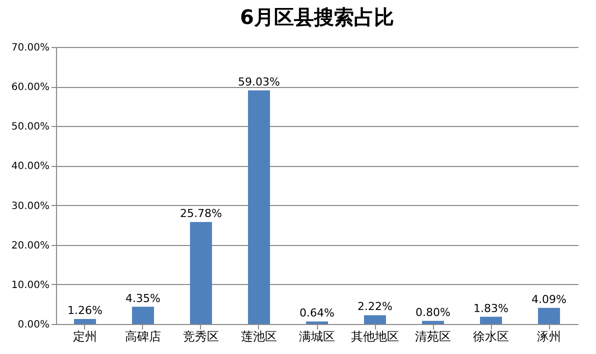  Describe the element at coordinates (549, 299) in the screenshot. I see `data-label: 4.09%` at that location.